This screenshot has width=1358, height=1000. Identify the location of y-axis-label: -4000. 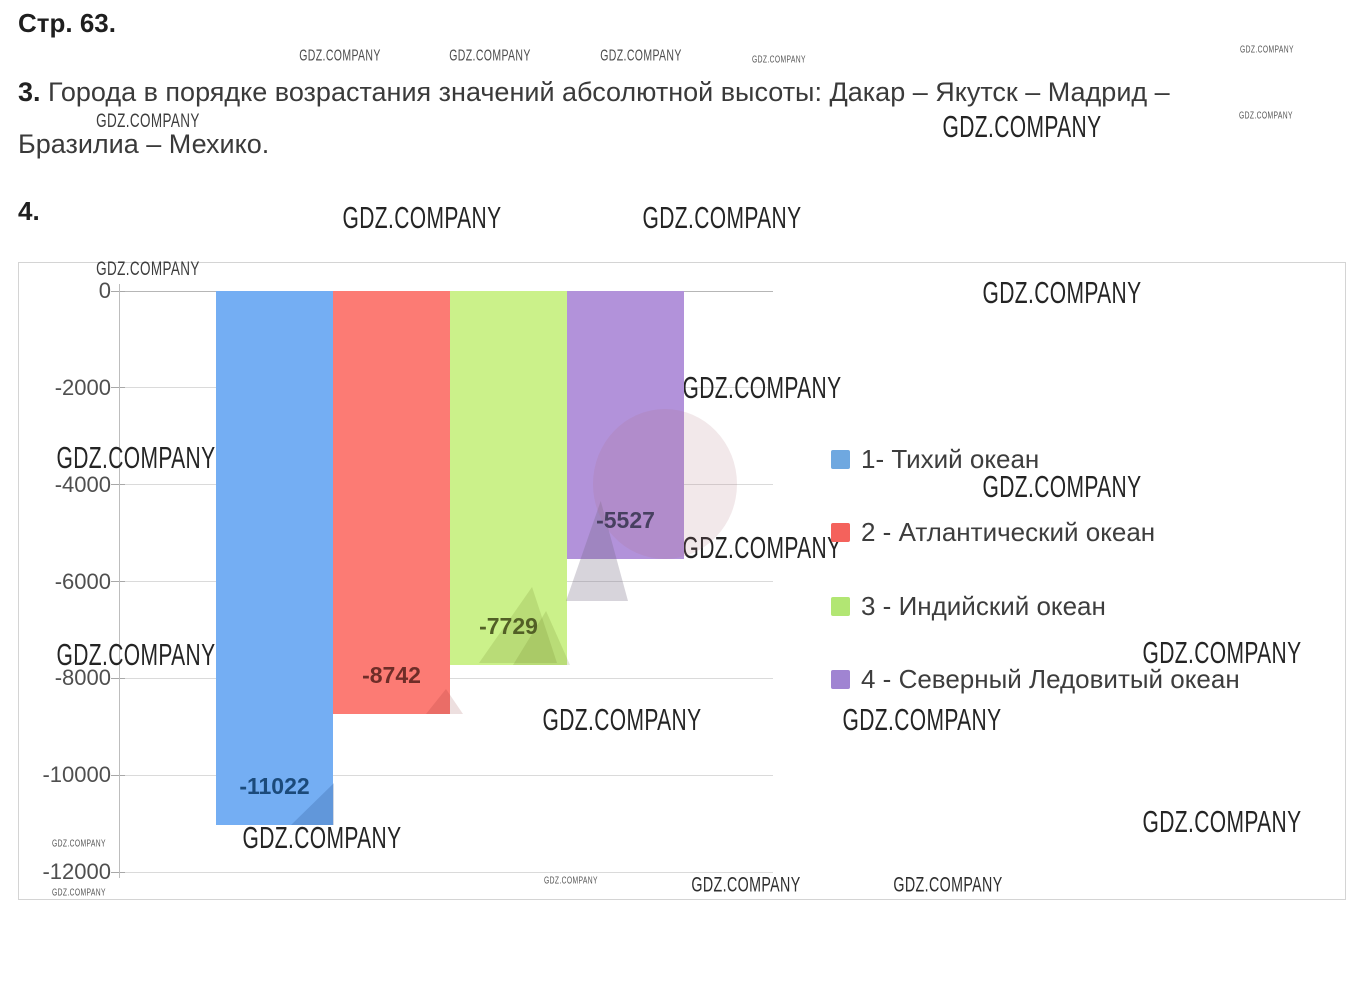
(82, 484).